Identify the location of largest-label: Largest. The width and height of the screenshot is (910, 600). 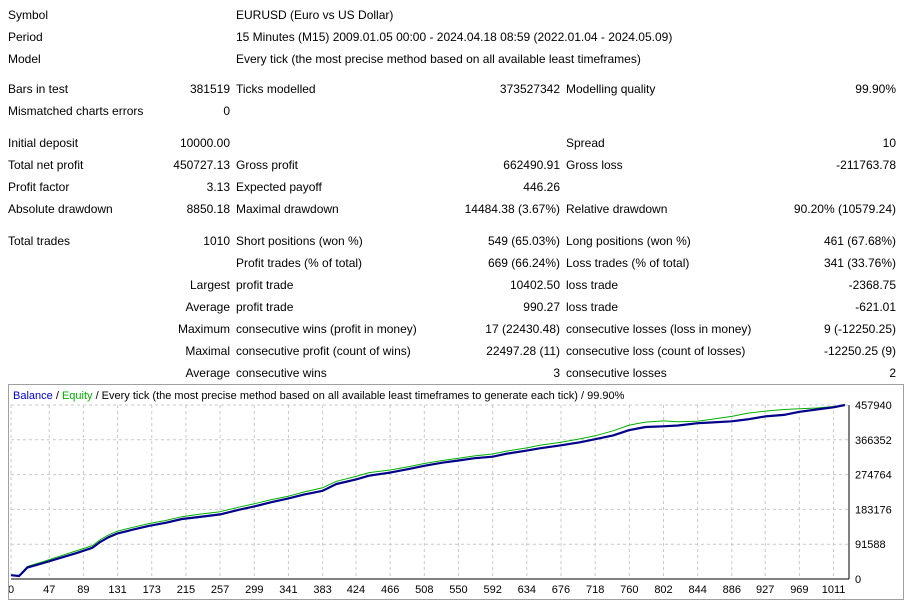
(209, 285).